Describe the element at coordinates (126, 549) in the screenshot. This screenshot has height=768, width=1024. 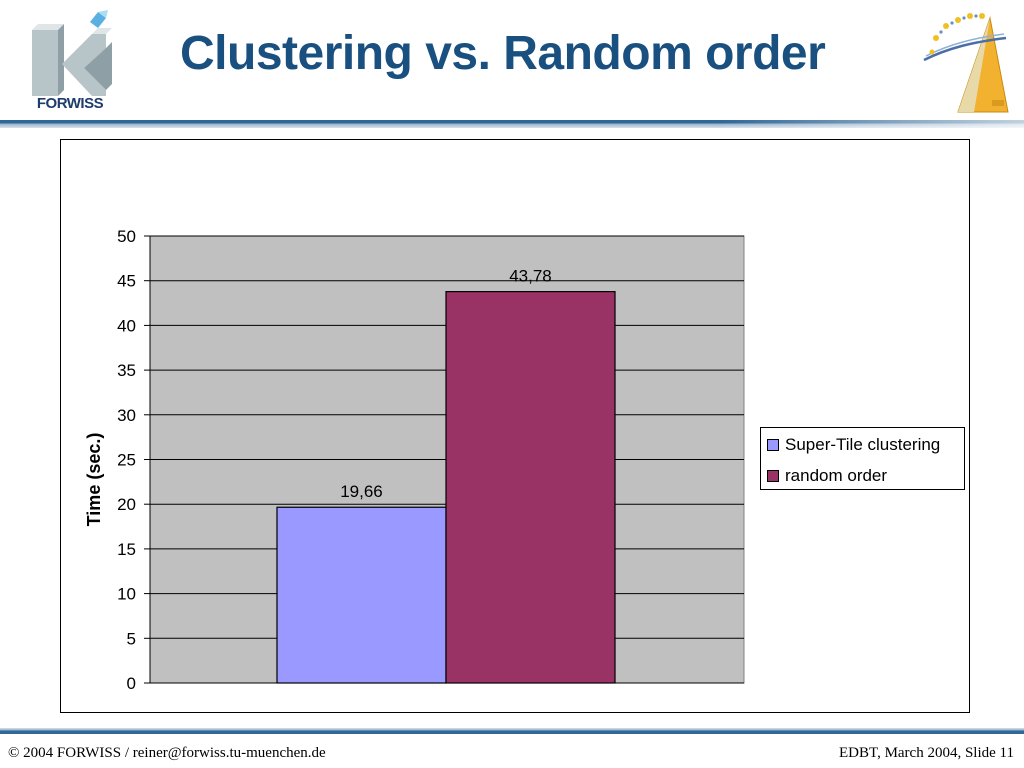
I see `y-tick-label: 15` at that location.